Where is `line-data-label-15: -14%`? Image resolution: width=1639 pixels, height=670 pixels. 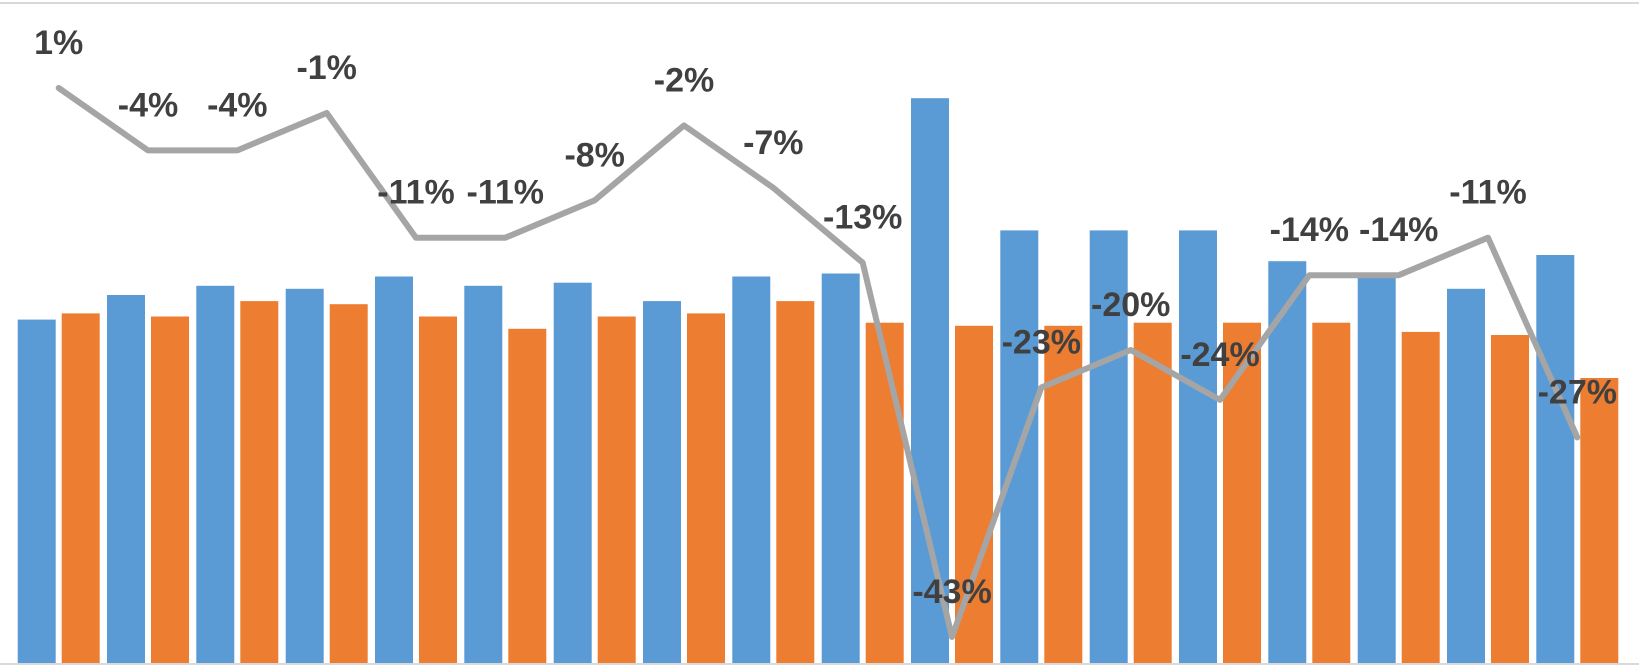 line-data-label-15: -14% is located at coordinates (1309, 230).